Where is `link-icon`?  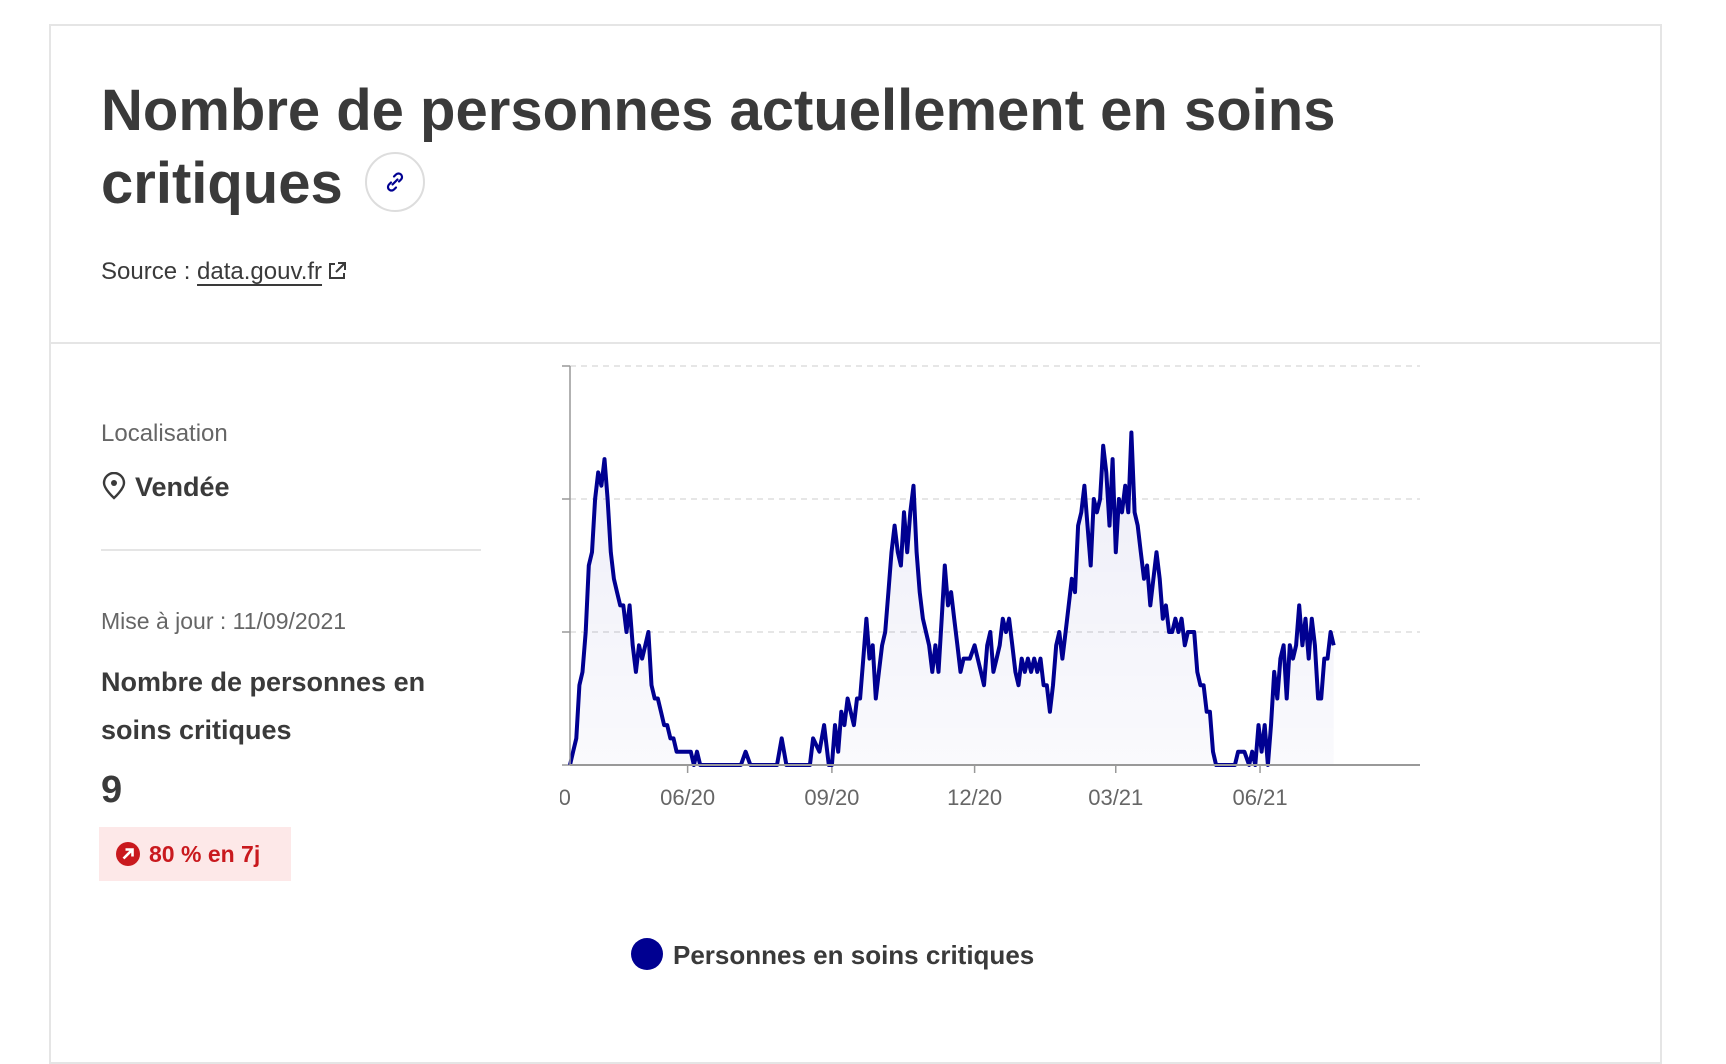 link-icon is located at coordinates (394, 182).